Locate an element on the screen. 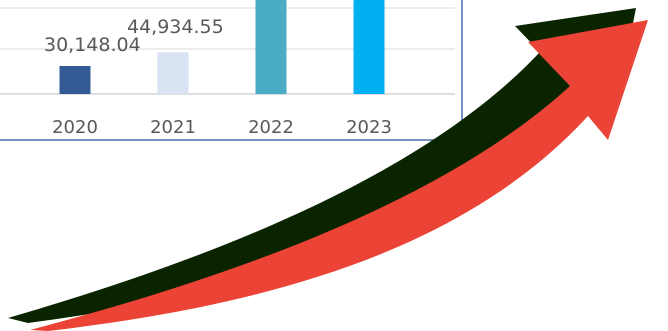  x-tick-label: 2020 is located at coordinates (75, 127).